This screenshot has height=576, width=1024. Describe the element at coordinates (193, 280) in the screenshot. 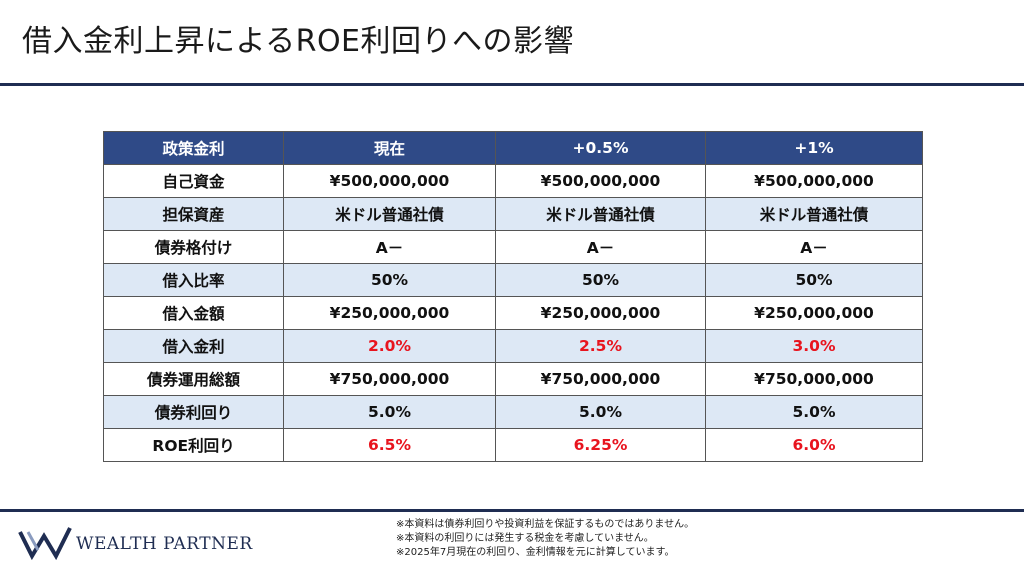

I see `row-label: 借入比率` at that location.